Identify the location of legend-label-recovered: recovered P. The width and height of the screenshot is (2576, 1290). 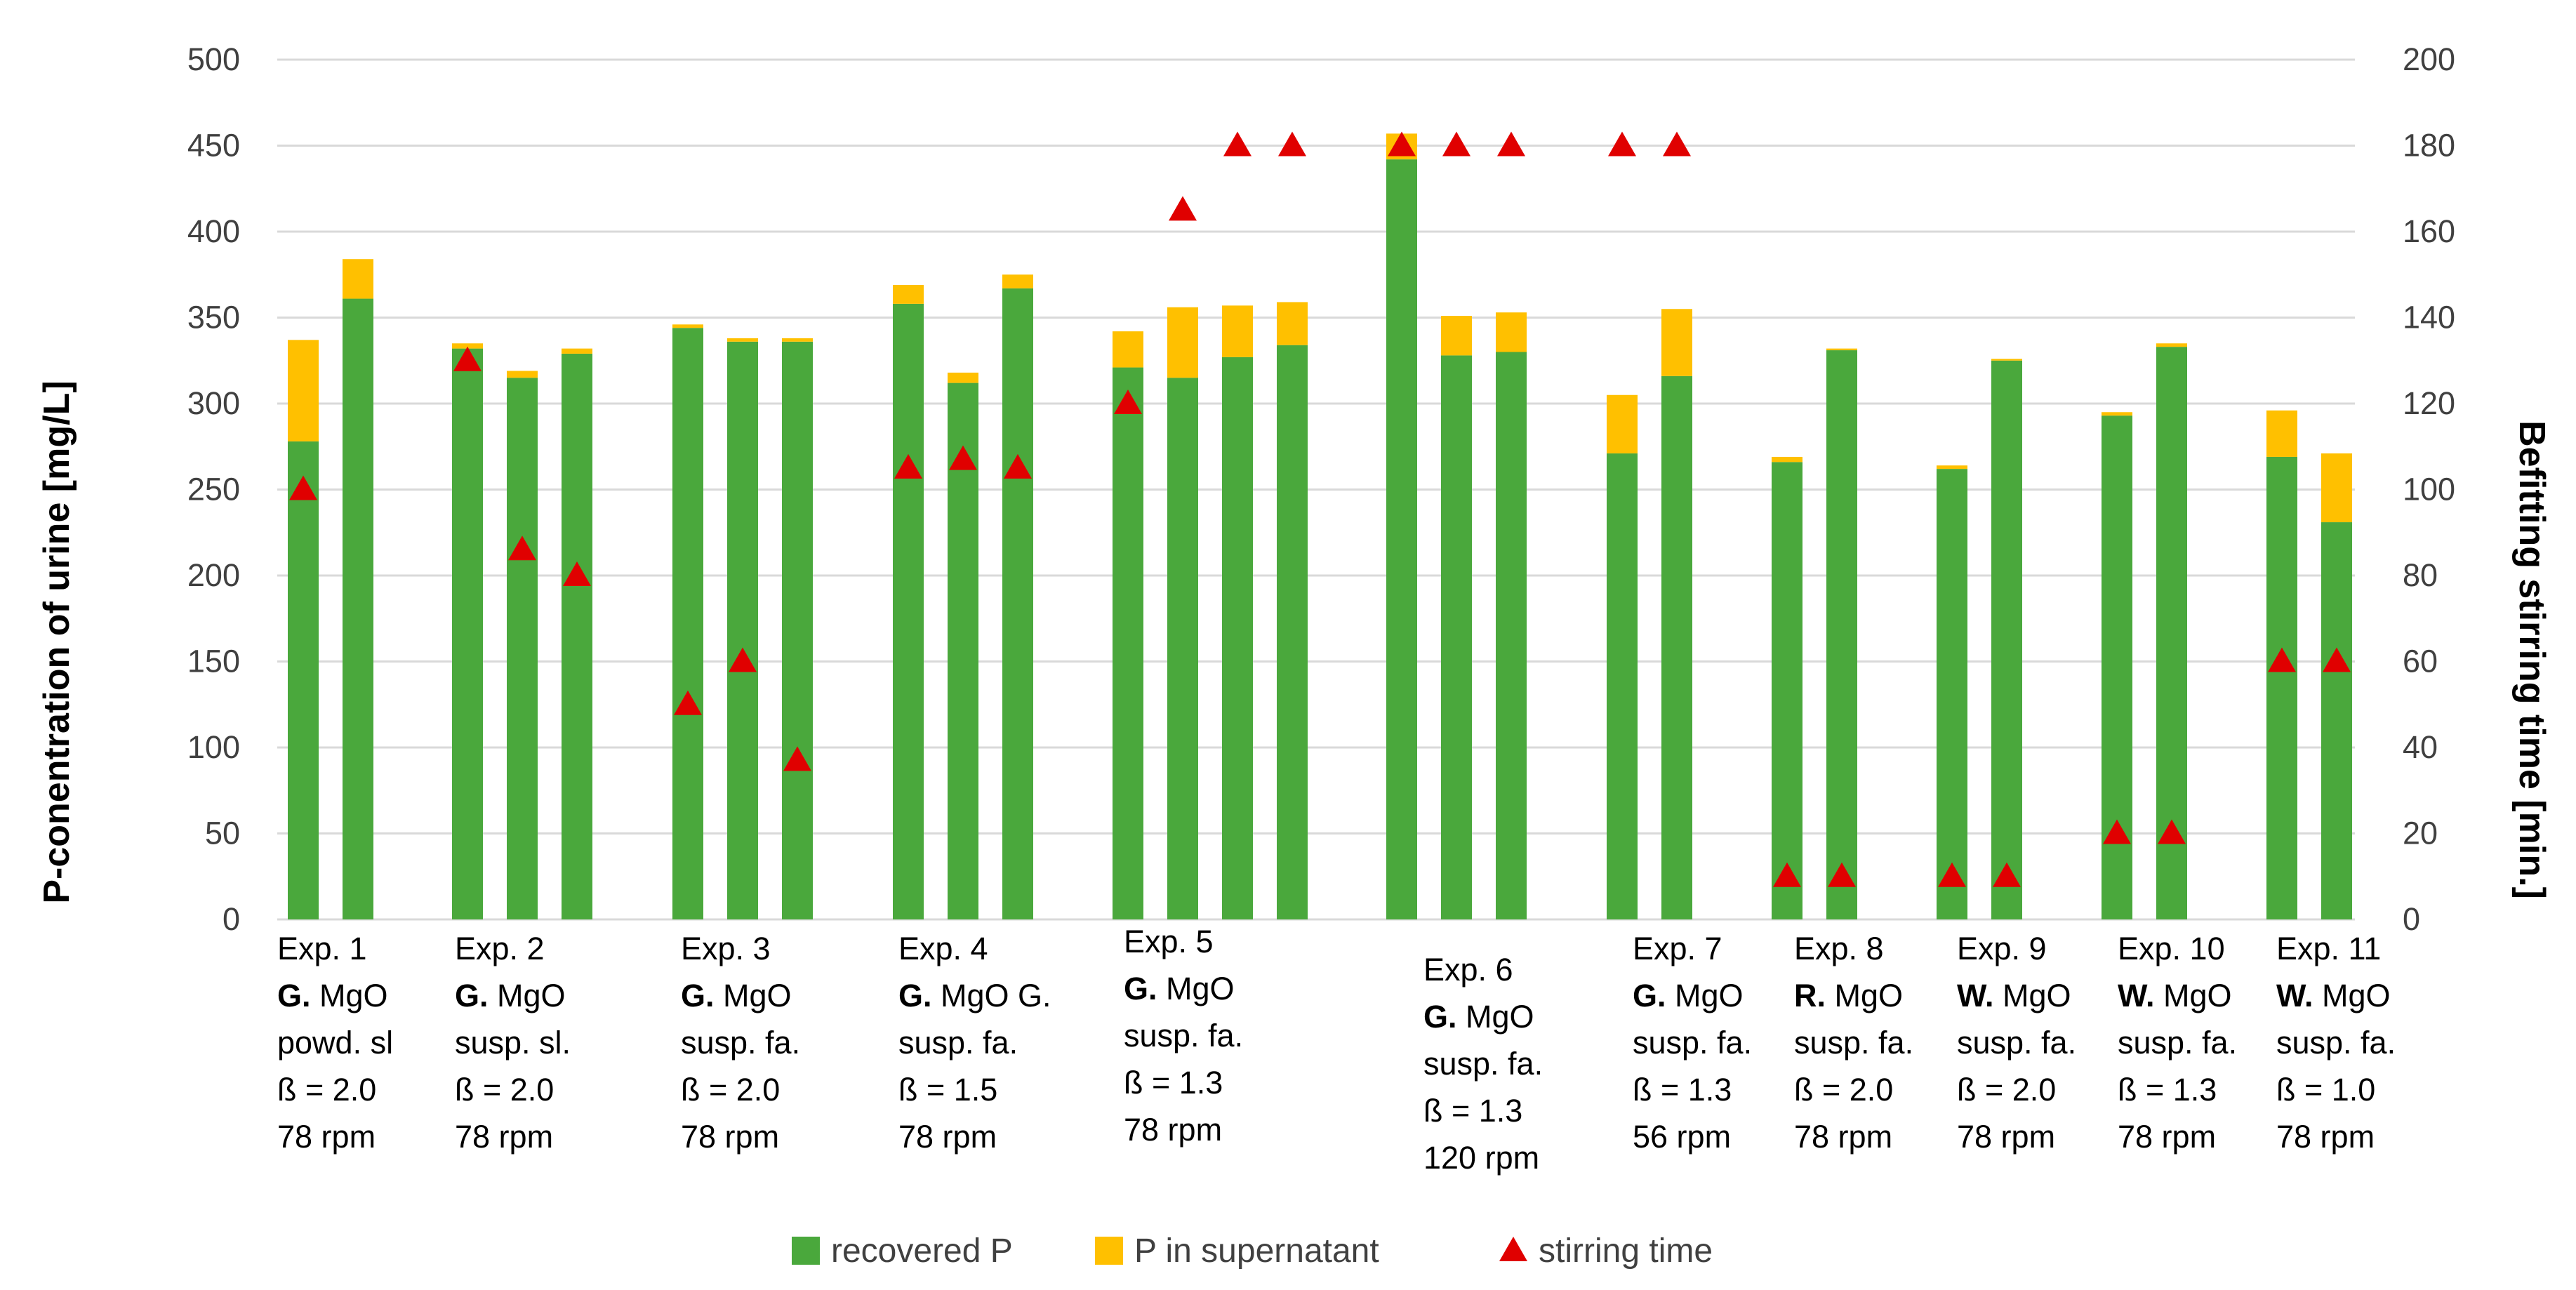
(922, 1251).